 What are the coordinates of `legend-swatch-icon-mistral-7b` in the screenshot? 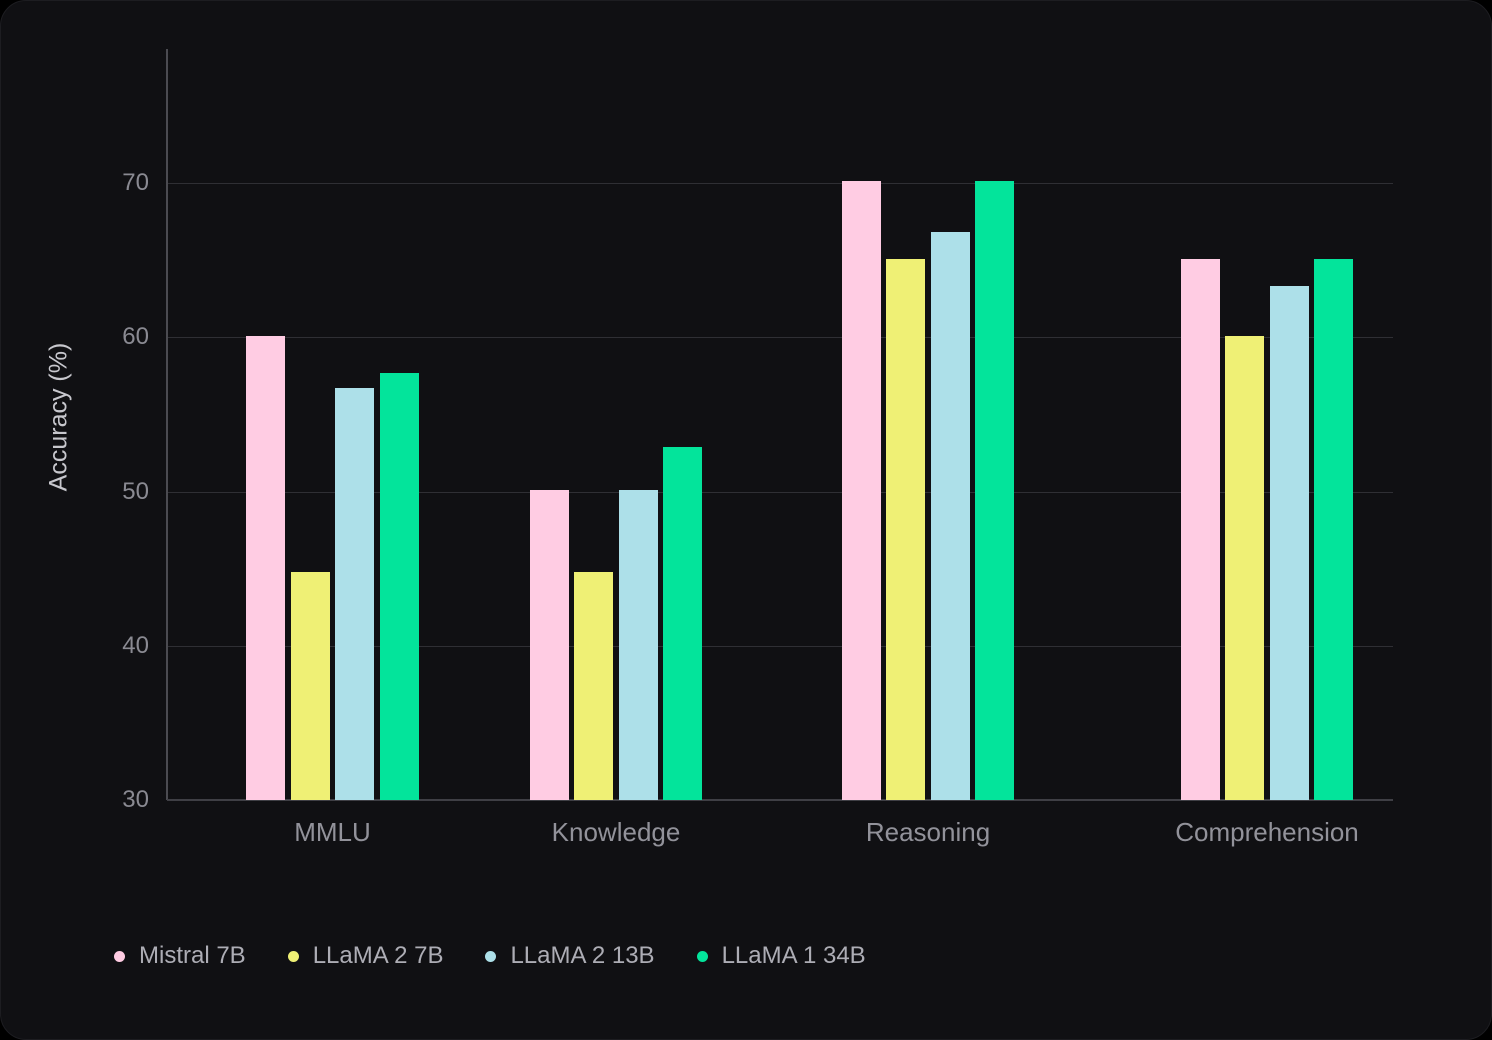 It's located at (119, 956).